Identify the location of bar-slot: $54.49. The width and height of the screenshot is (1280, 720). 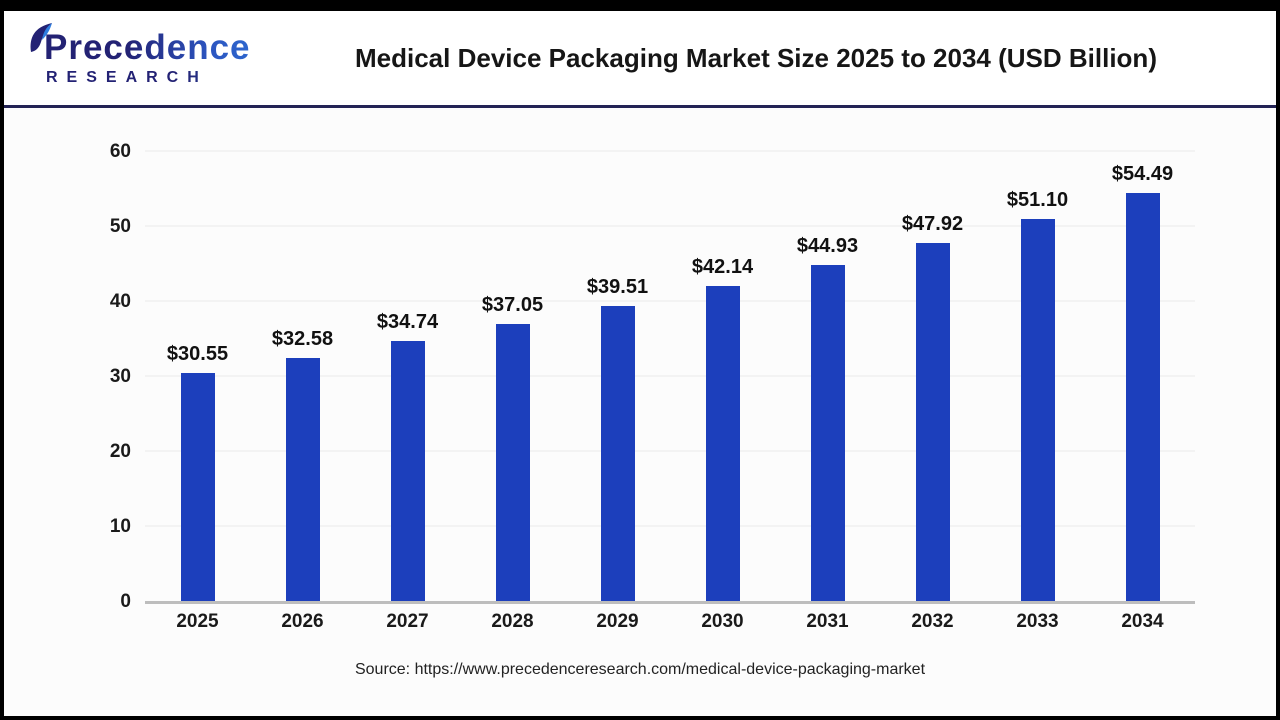
(1142, 377).